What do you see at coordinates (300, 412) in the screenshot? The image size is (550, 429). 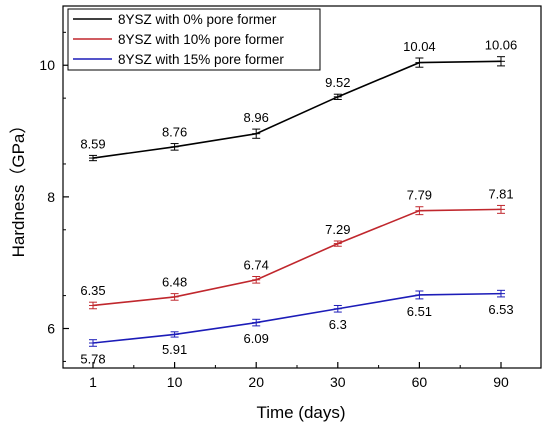 I see `x-axis-label: Time (days)` at bounding box center [300, 412].